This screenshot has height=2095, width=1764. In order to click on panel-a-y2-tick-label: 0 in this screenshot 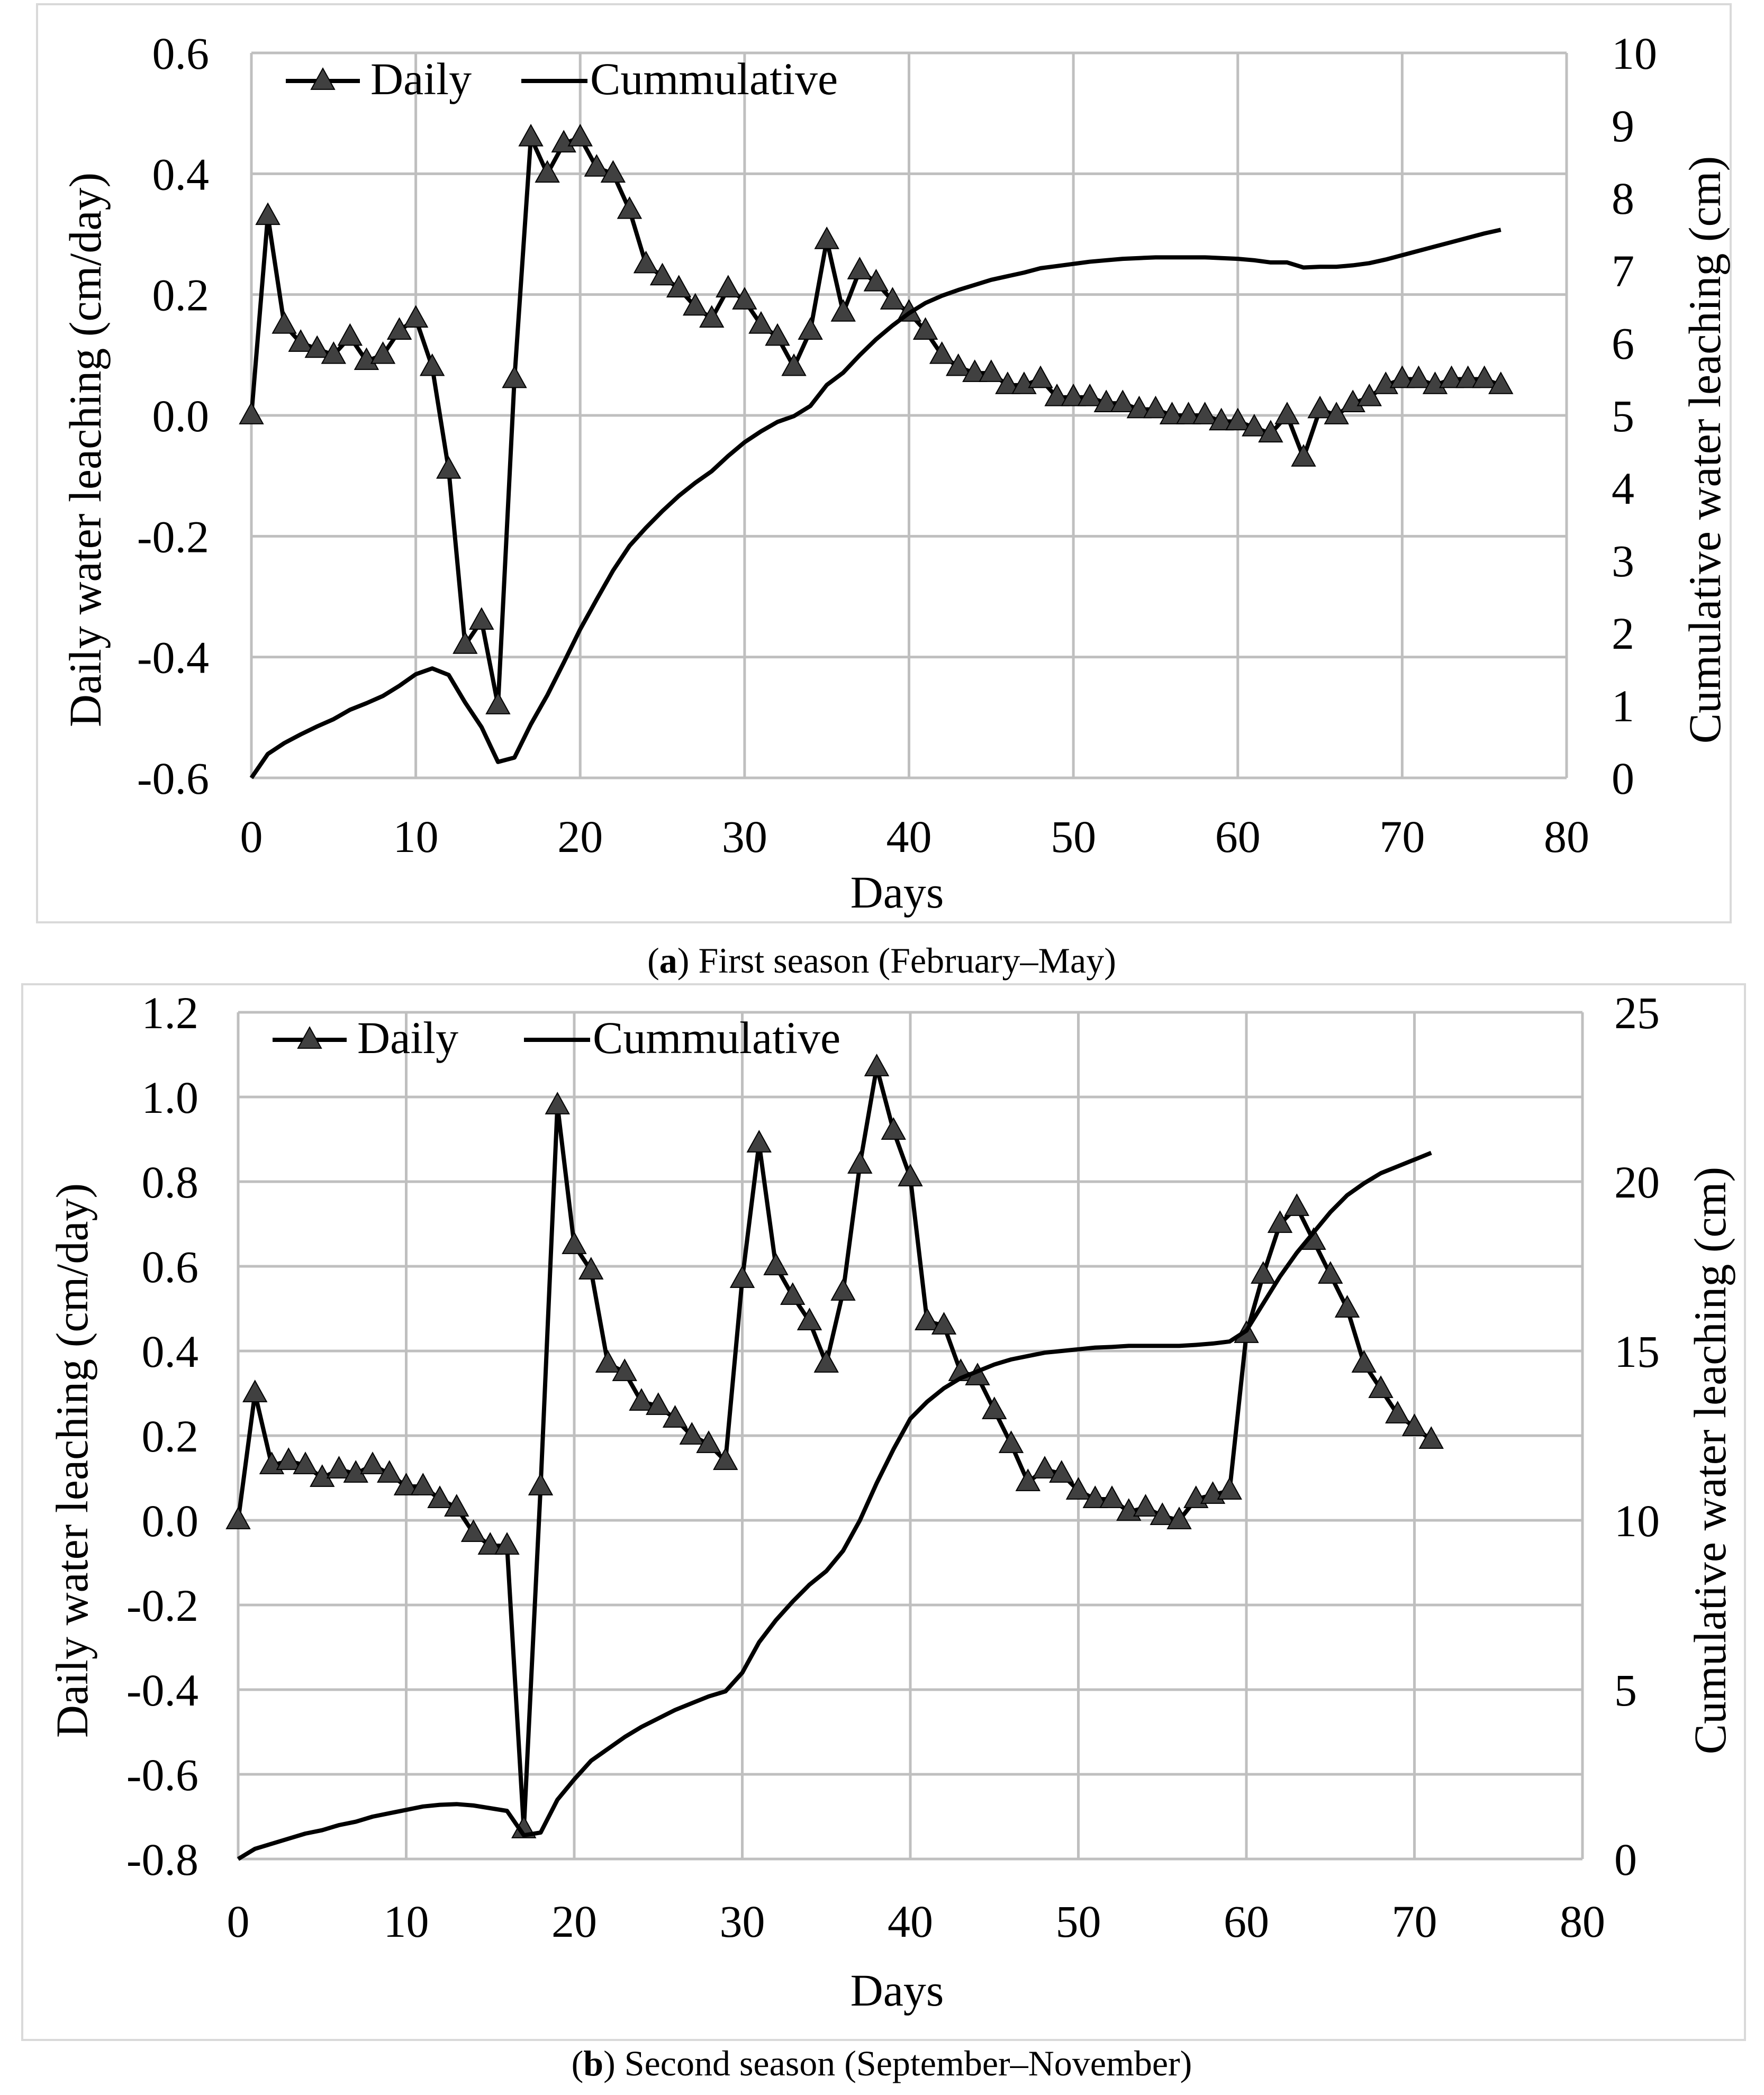, I will do `click(1623, 778)`.